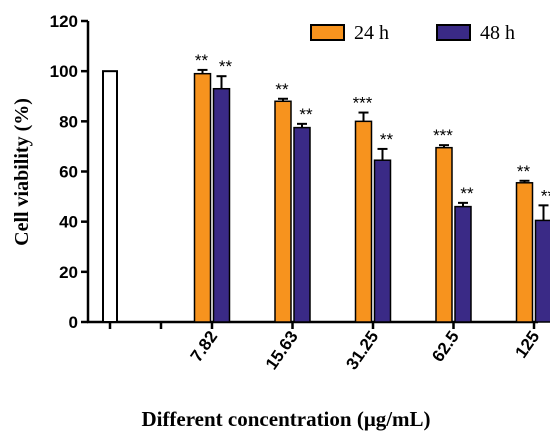  What do you see at coordinates (68, 222) in the screenshot?
I see `y-tick-label: 40` at bounding box center [68, 222].